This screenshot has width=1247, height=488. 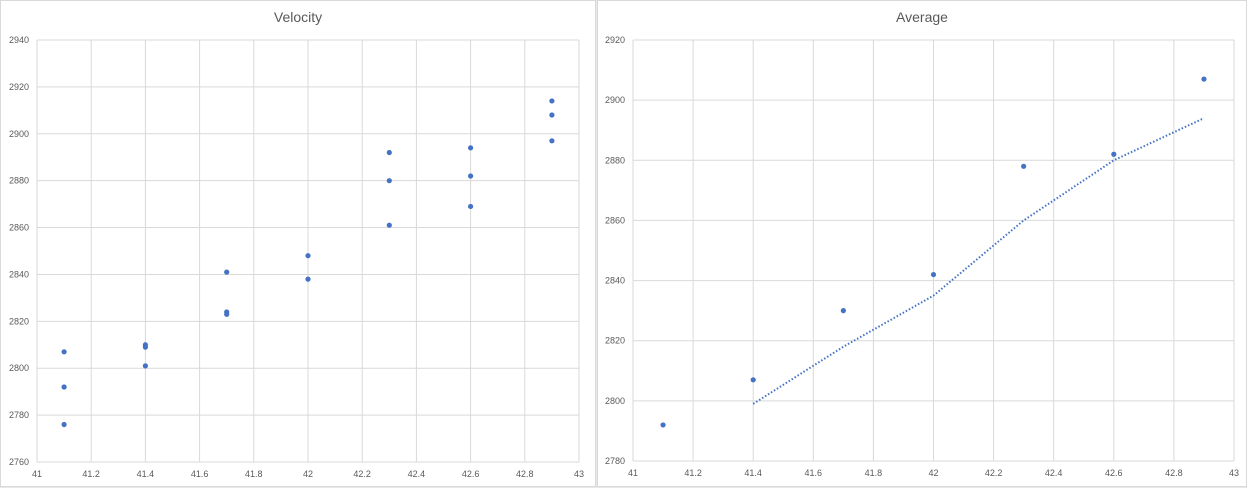 What do you see at coordinates (922, 17) in the screenshot?
I see `chart-title: Average` at bounding box center [922, 17].